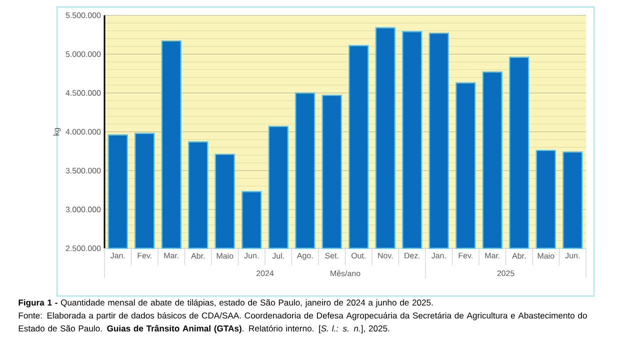 This screenshot has height=350, width=629. I want to click on text: Figura 1 - Quantidade mensal de abate de tilápias, estado de São Paulo, janeiro de 2024 a junho de 2025., so click(225, 303).